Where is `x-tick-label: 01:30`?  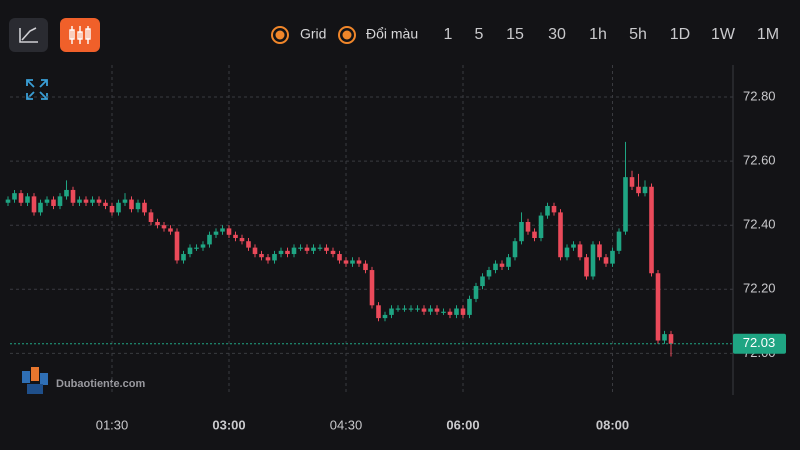
x-tick-label: 01:30 is located at coordinates (112, 424).